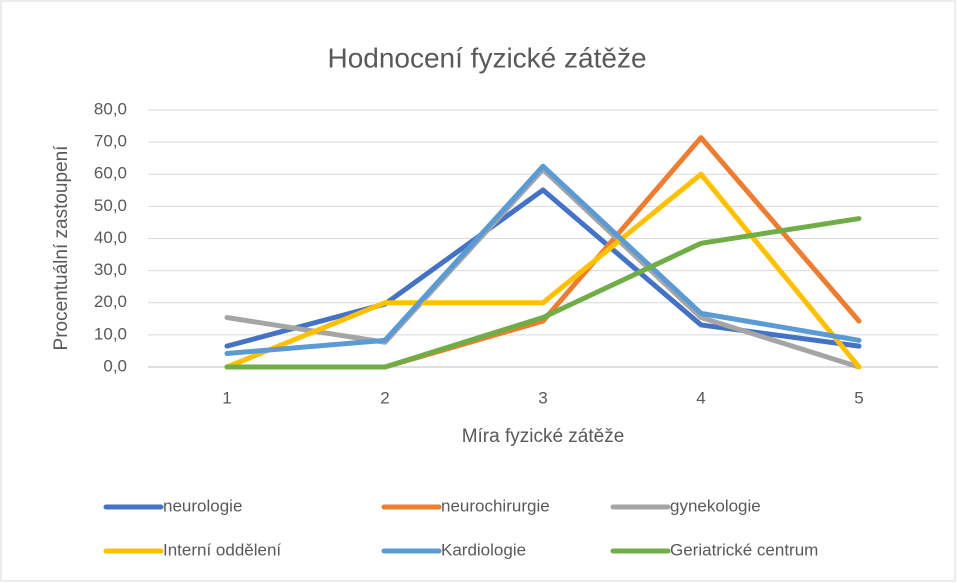 Image resolution: width=957 pixels, height=583 pixels. What do you see at coordinates (115, 365) in the screenshot?
I see `y-tick-label: 0,0` at bounding box center [115, 365].